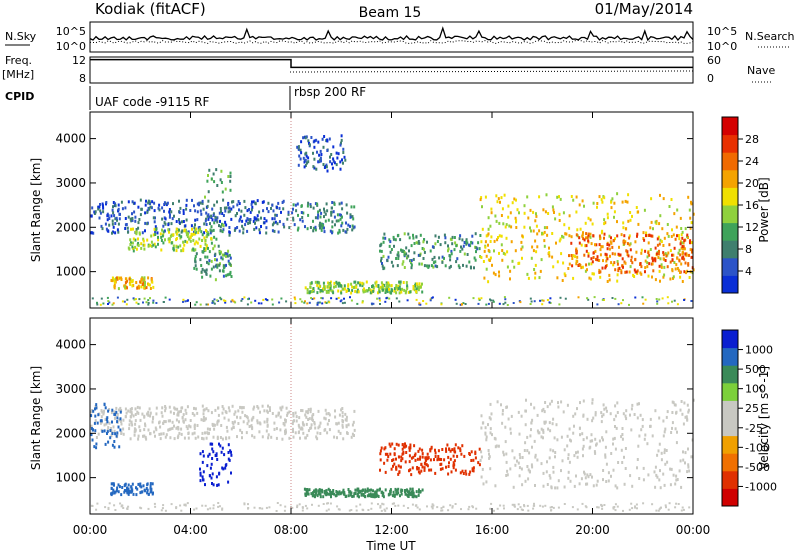  What do you see at coordinates (70, 345) in the screenshot?
I see `y-tick-label: 4000` at bounding box center [70, 345].